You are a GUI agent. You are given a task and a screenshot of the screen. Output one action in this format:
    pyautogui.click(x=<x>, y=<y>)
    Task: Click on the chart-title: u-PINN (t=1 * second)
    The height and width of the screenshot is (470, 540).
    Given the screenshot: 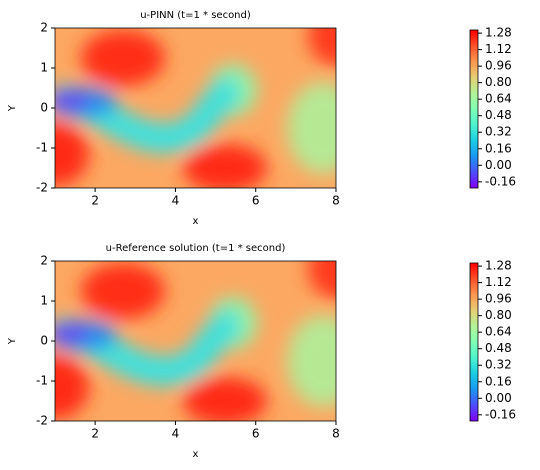 What is the action you would take?
    pyautogui.click(x=195, y=15)
    